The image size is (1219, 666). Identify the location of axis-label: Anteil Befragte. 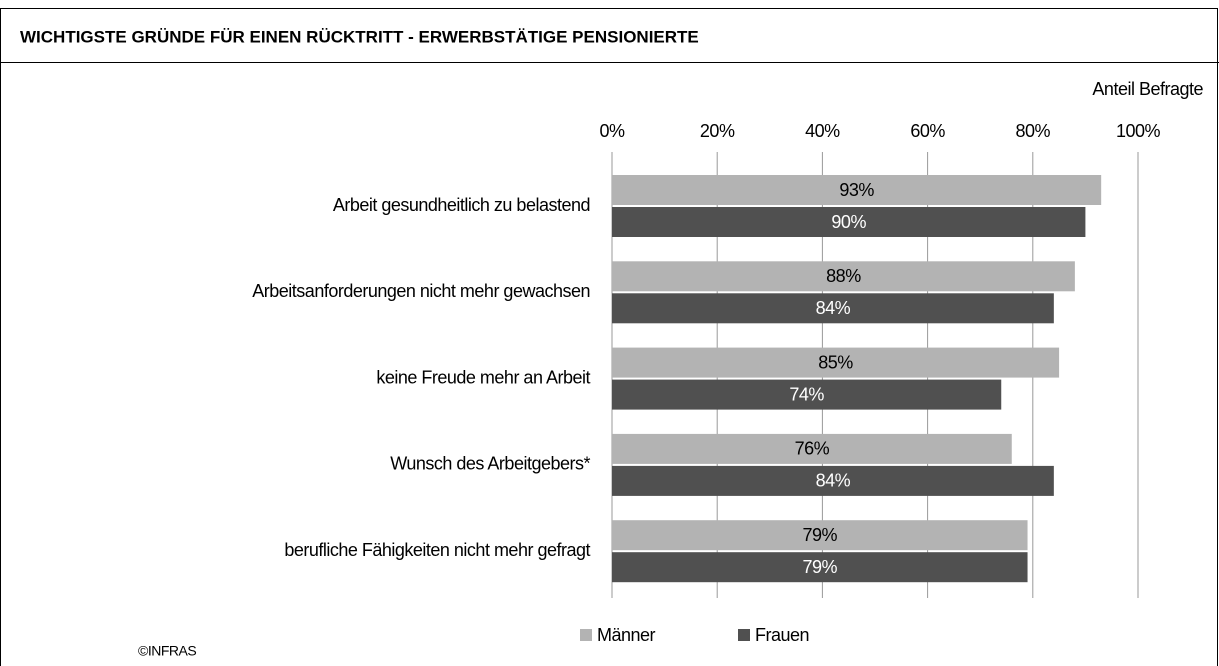
(1147, 89).